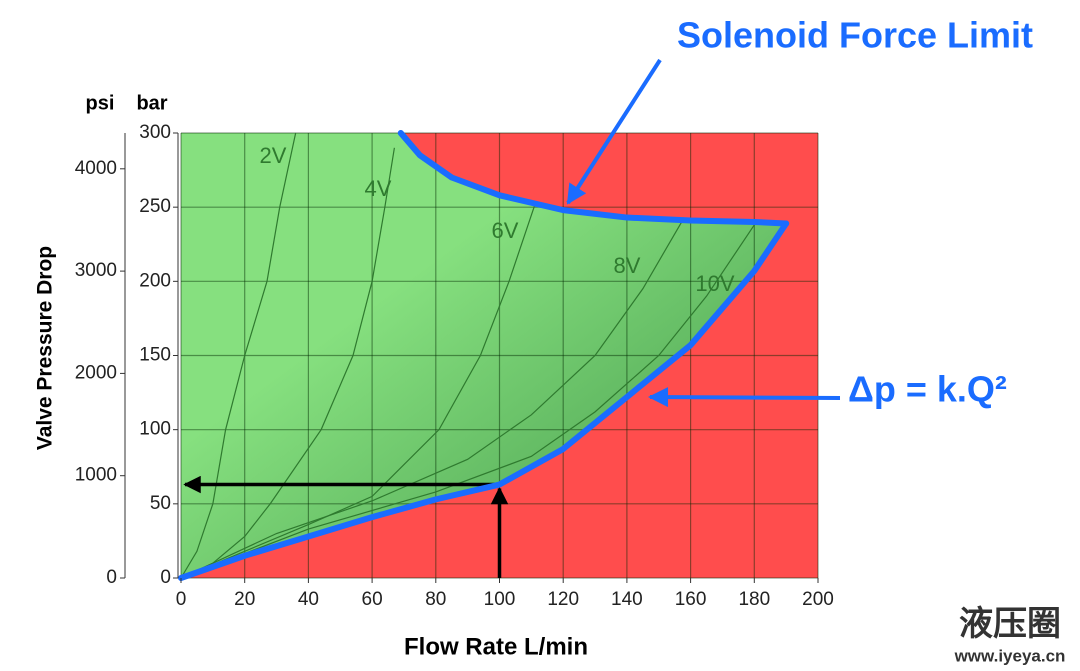  I want to click on series-label: 2V, so click(273, 155).